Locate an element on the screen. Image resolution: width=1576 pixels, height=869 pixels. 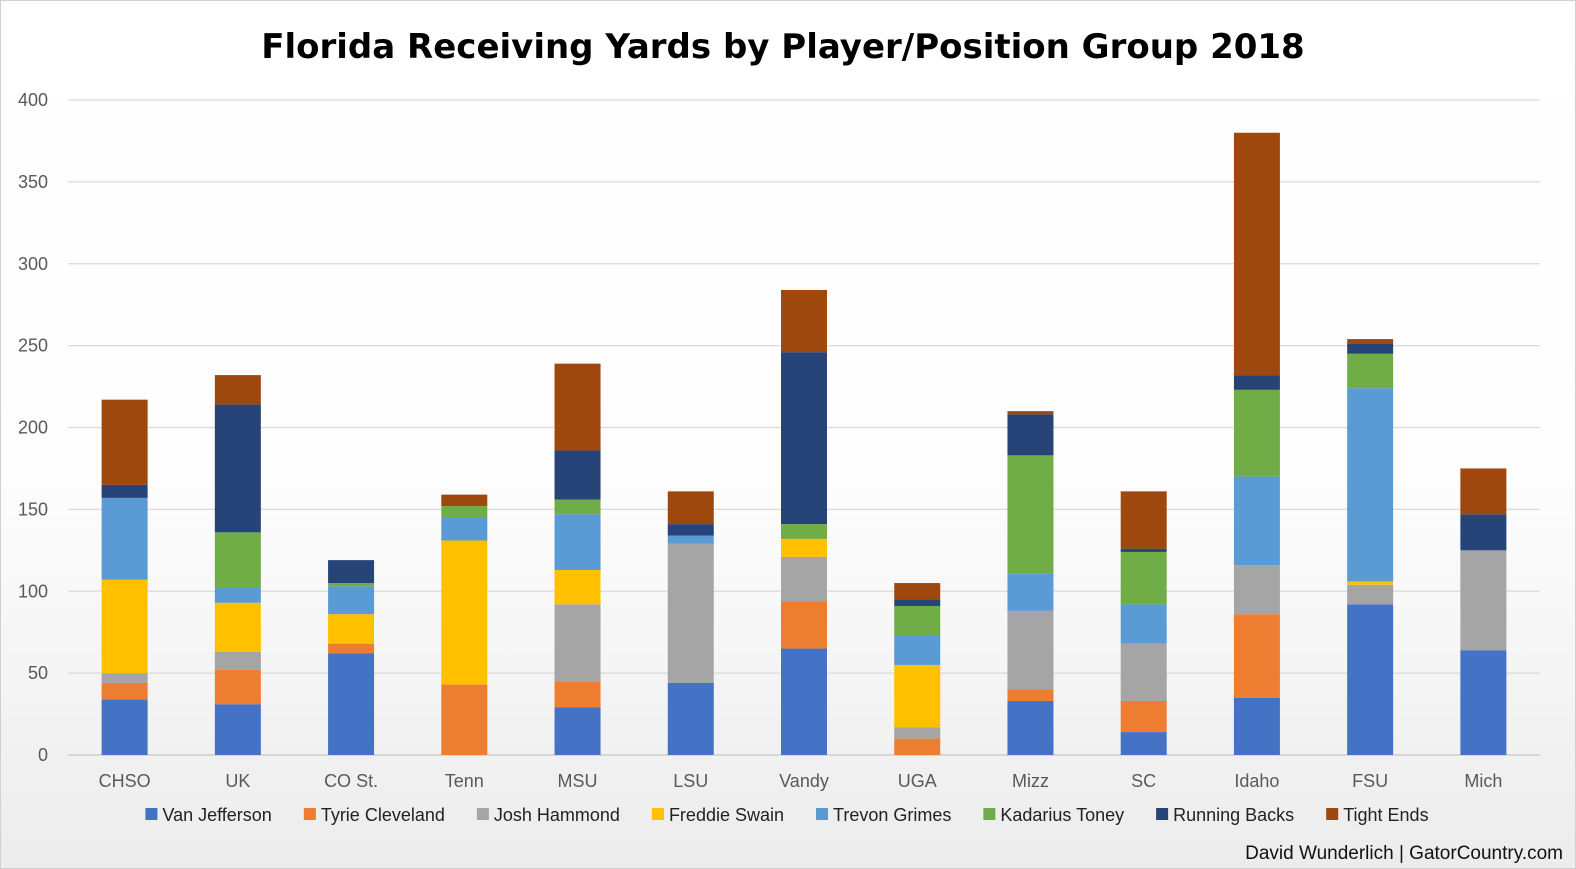
x-tick-label: UK is located at coordinates (237, 781).